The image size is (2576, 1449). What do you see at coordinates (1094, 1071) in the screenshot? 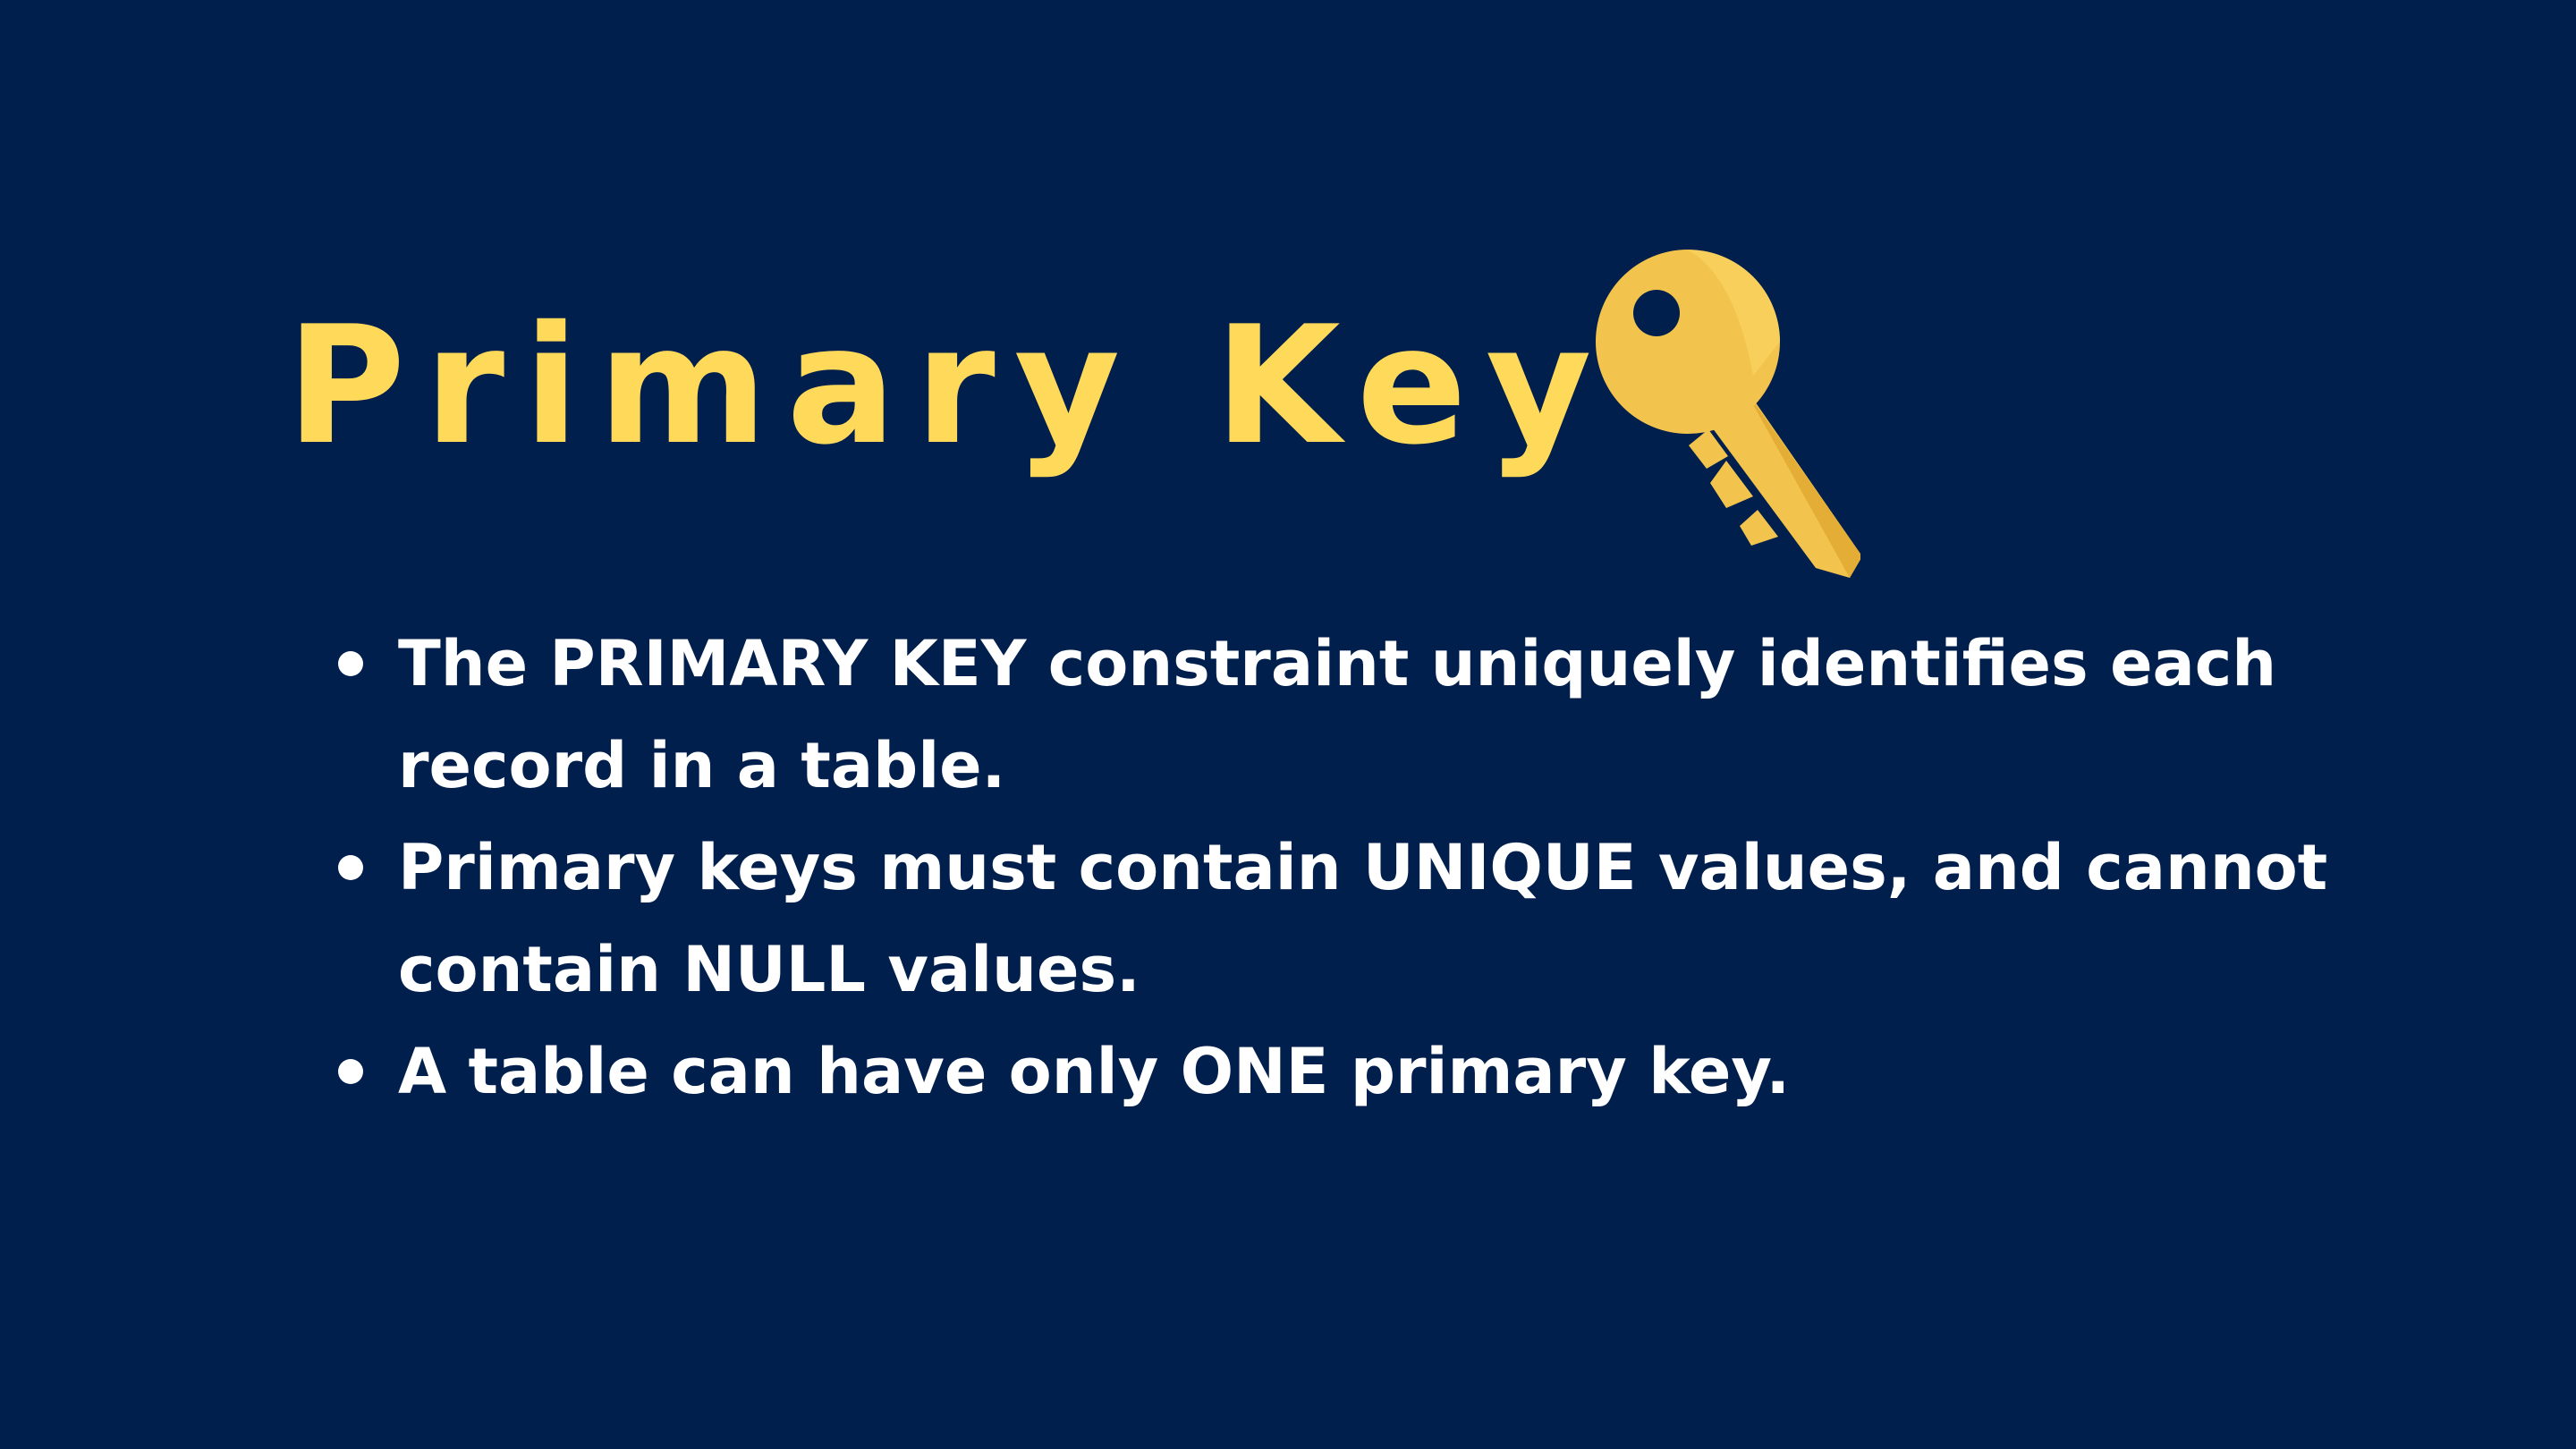
I see `bullet-text: A table can have only ONE primary key.` at bounding box center [1094, 1071].